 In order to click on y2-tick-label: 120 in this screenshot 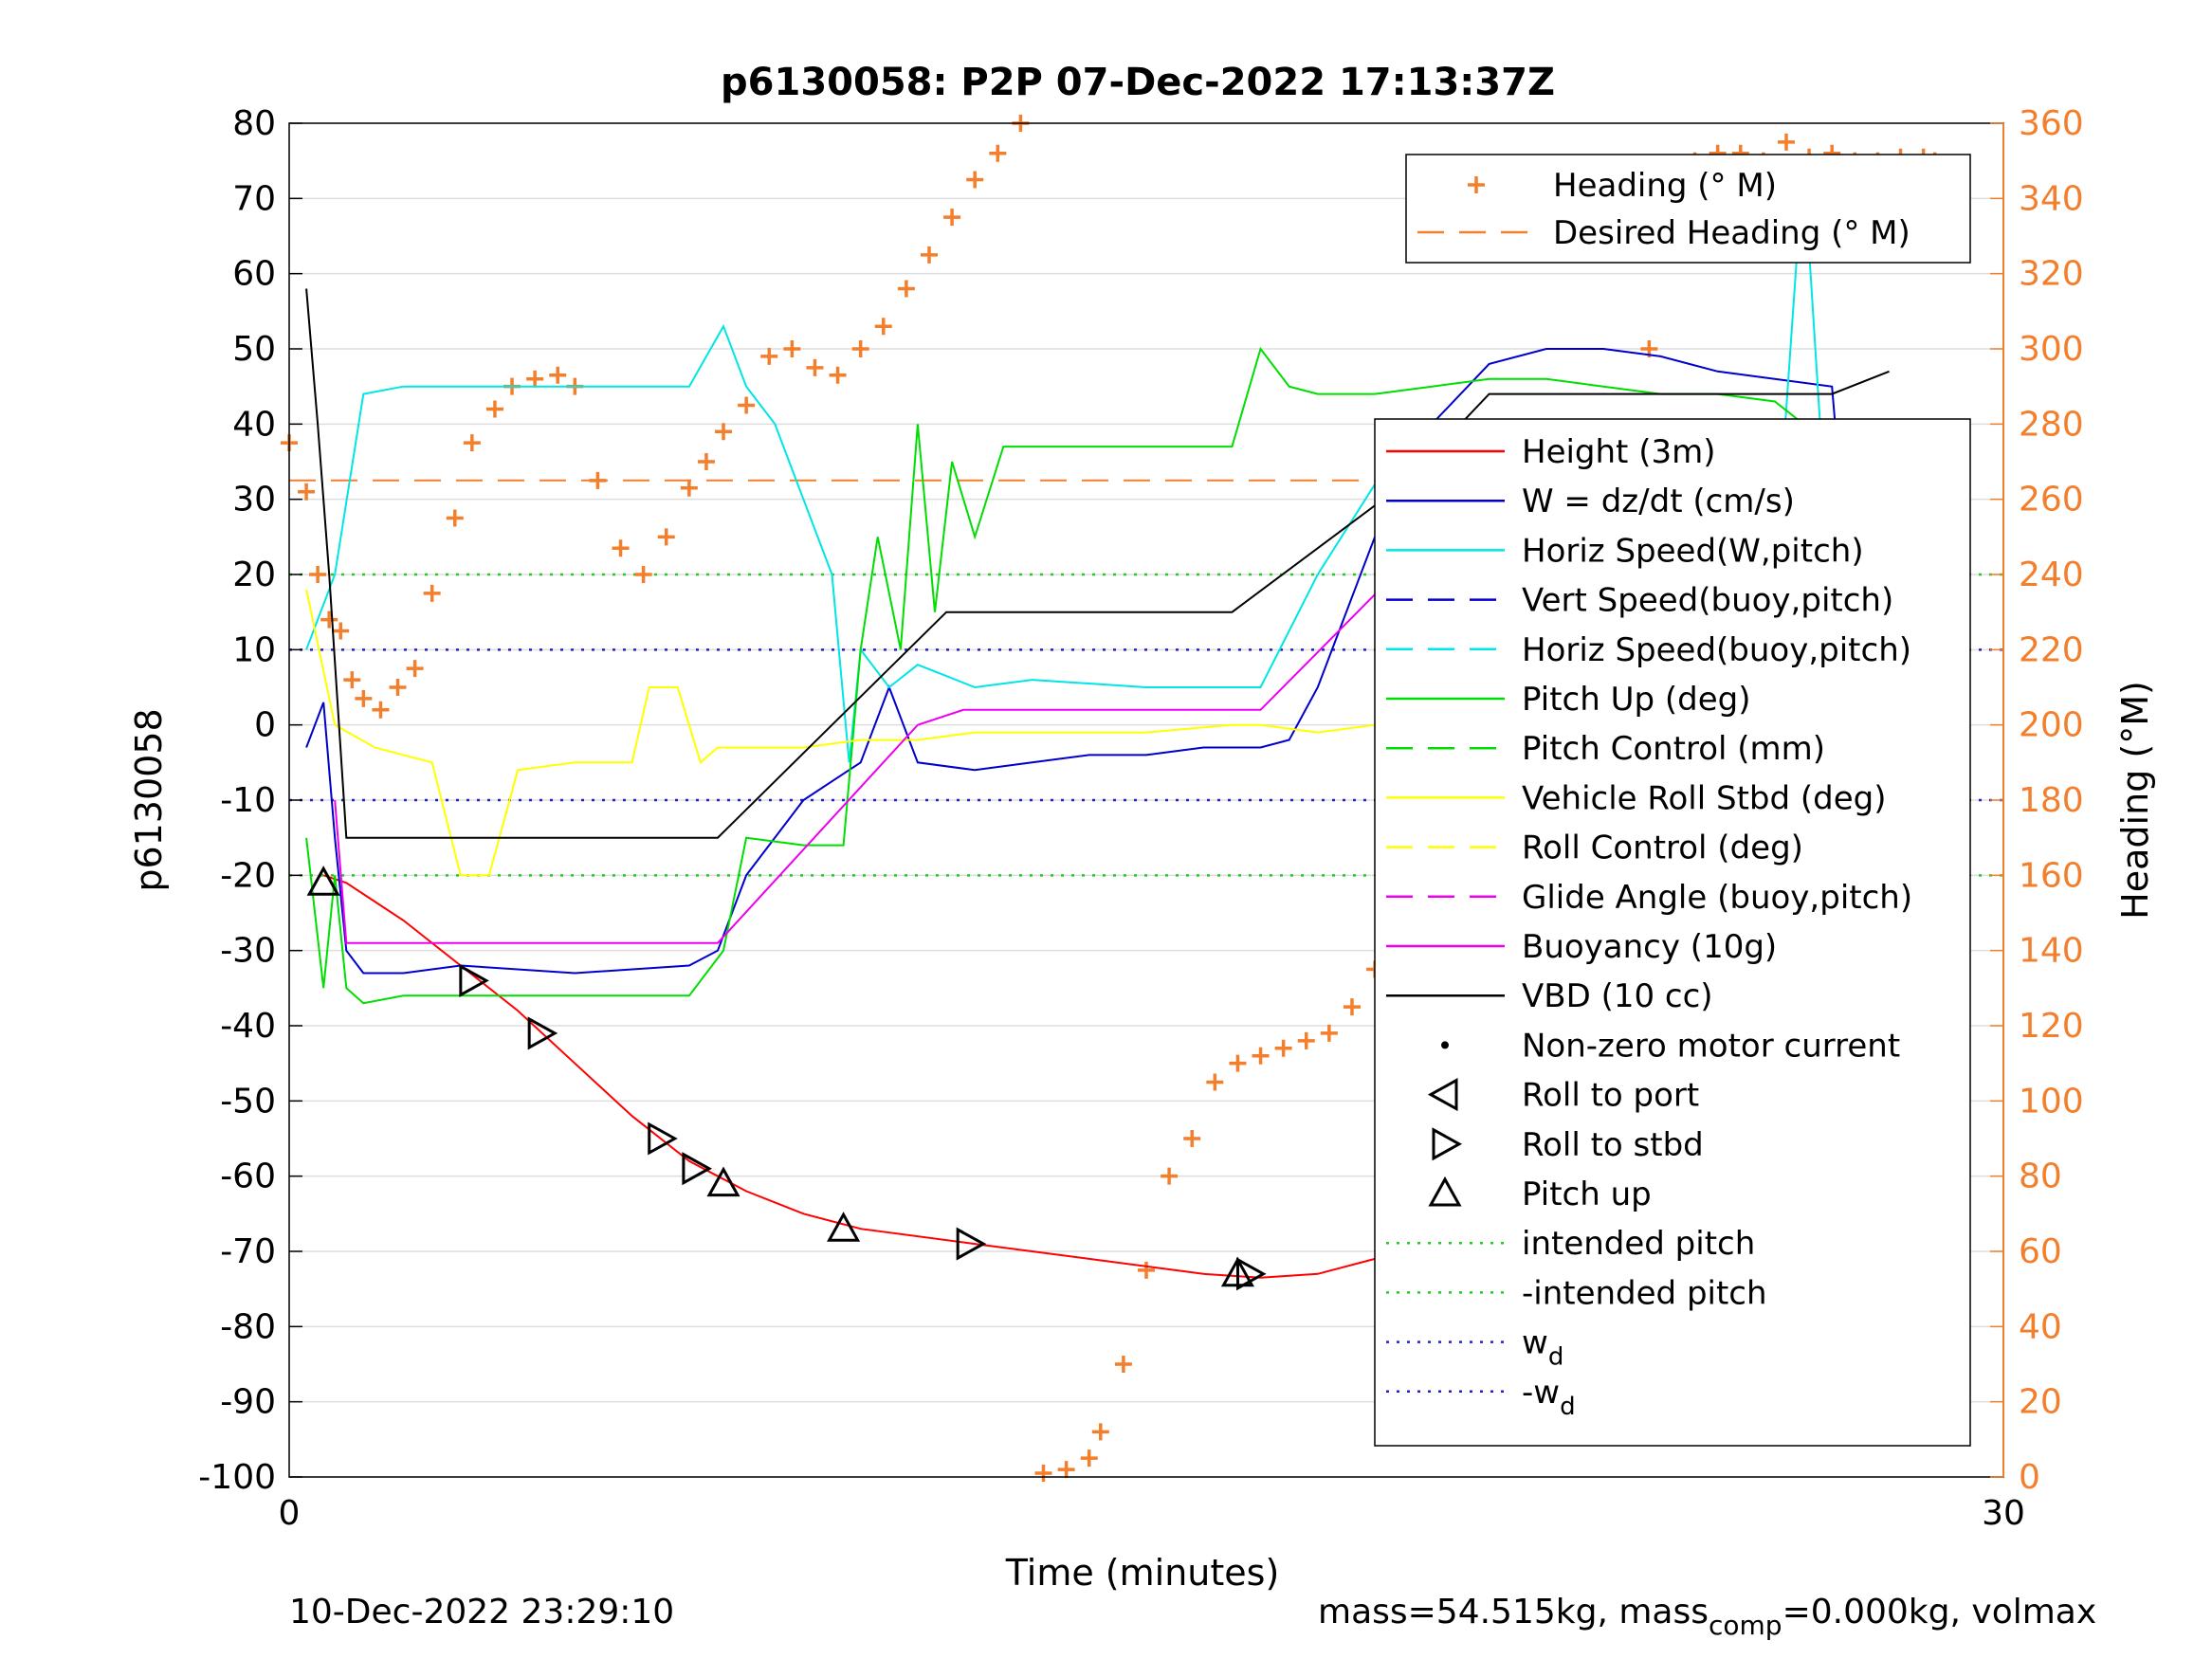, I will do `click(2051, 1026)`.